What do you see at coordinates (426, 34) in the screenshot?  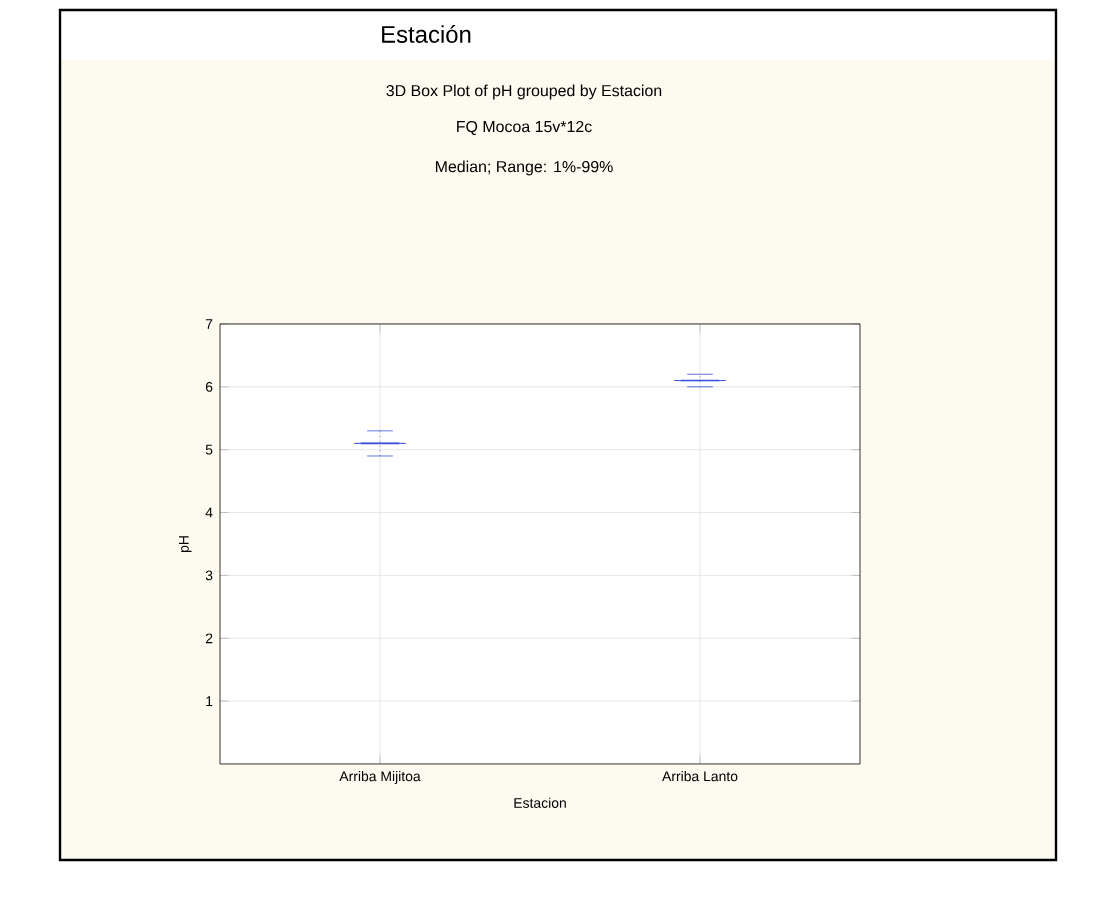 I see `chart-title: Estación` at bounding box center [426, 34].